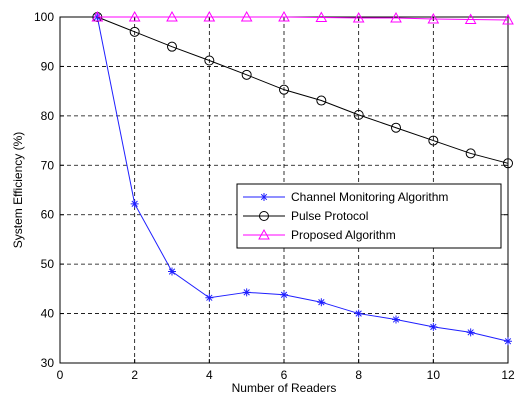 This screenshot has width=521, height=401. I want to click on legend-label: Channel Monitoring Algorithm, so click(369, 197).